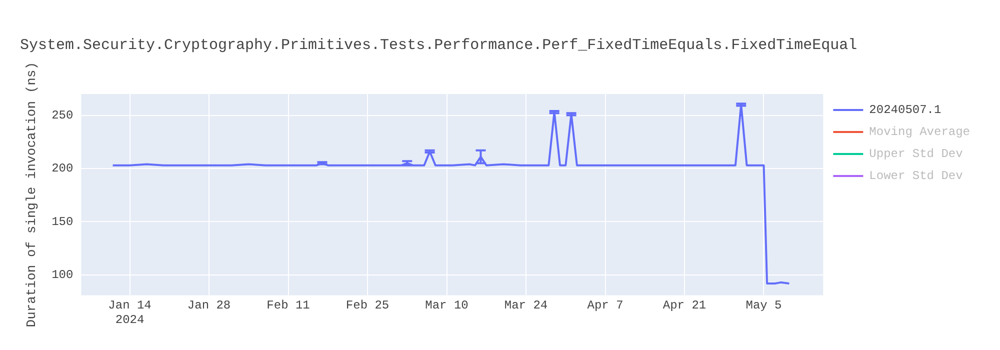 The image size is (1000, 350). What do you see at coordinates (63, 169) in the screenshot?
I see `y-tick-label: 200` at bounding box center [63, 169].